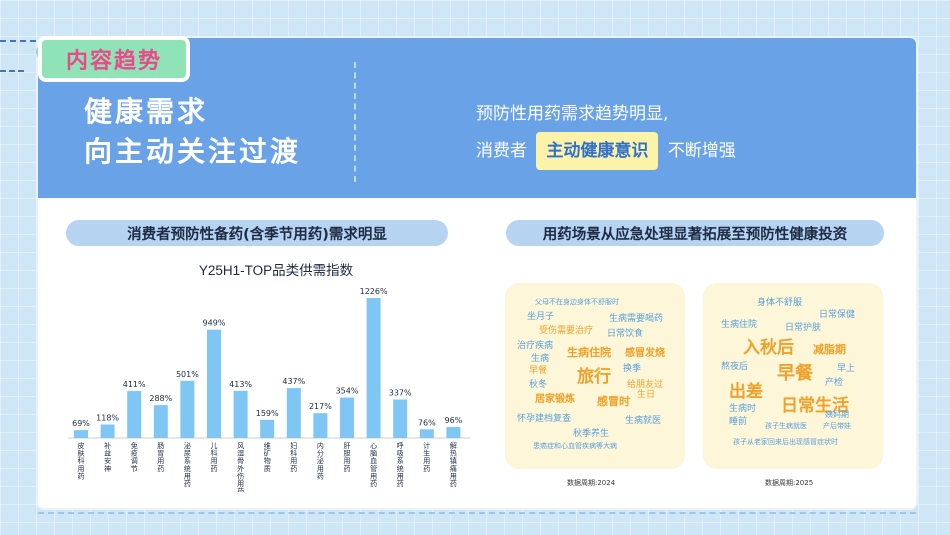 Image resolution: width=950 pixels, height=535 pixels. What do you see at coordinates (815, 406) in the screenshot?
I see `cloud-word: 日常生活` at bounding box center [815, 406].